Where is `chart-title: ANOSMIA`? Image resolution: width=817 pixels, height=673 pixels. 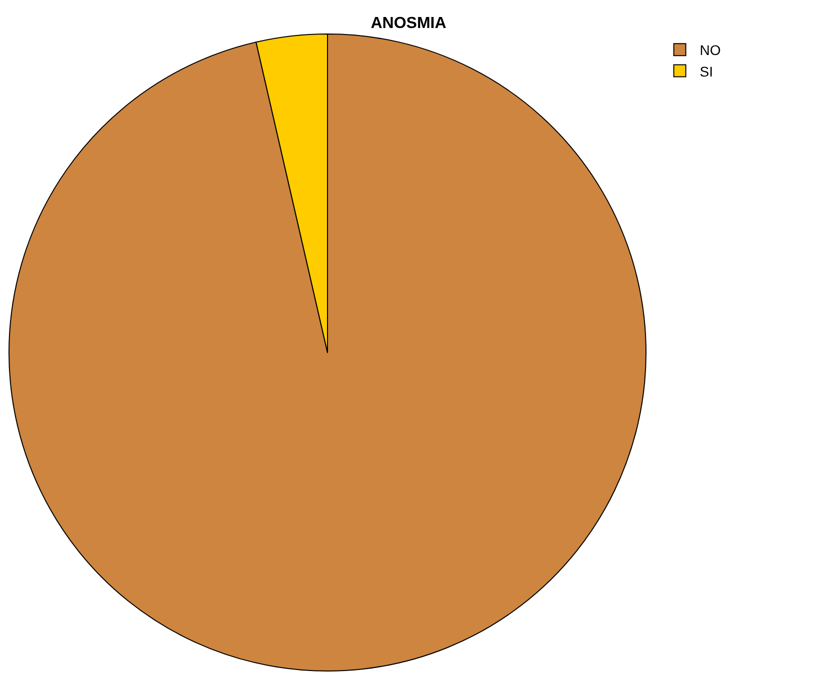
chart-title: ANOSMIA is located at coordinates (408, 23).